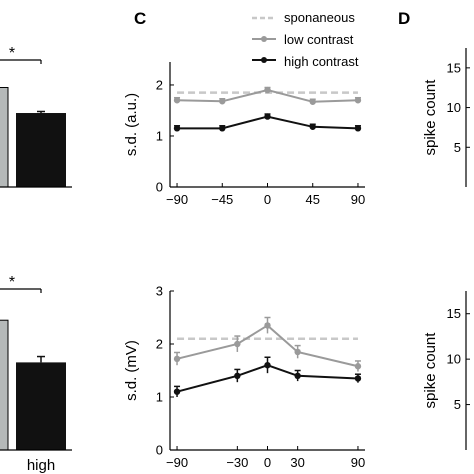  Describe the element at coordinates (264, 60) in the screenshot. I see `legend-marker-high` at that location.